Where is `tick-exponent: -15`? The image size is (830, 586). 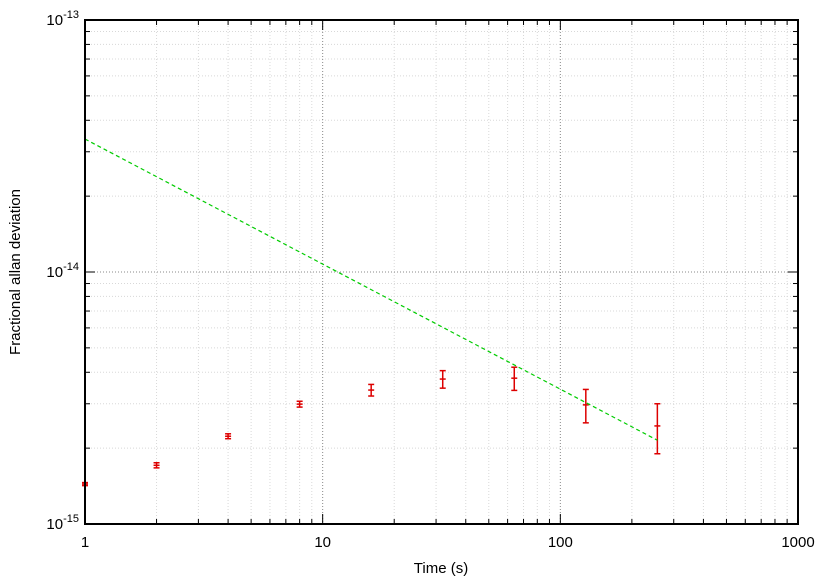 tick-exponent: -15 is located at coordinates (71, 519).